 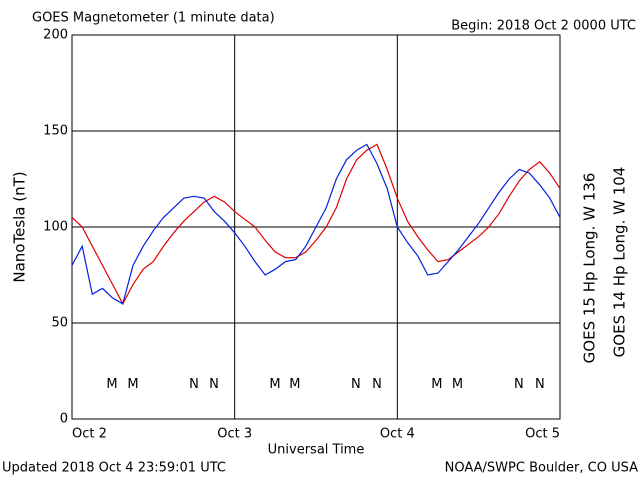 What do you see at coordinates (316, 450) in the screenshot?
I see `x-axis-label: Universal Time` at bounding box center [316, 450].